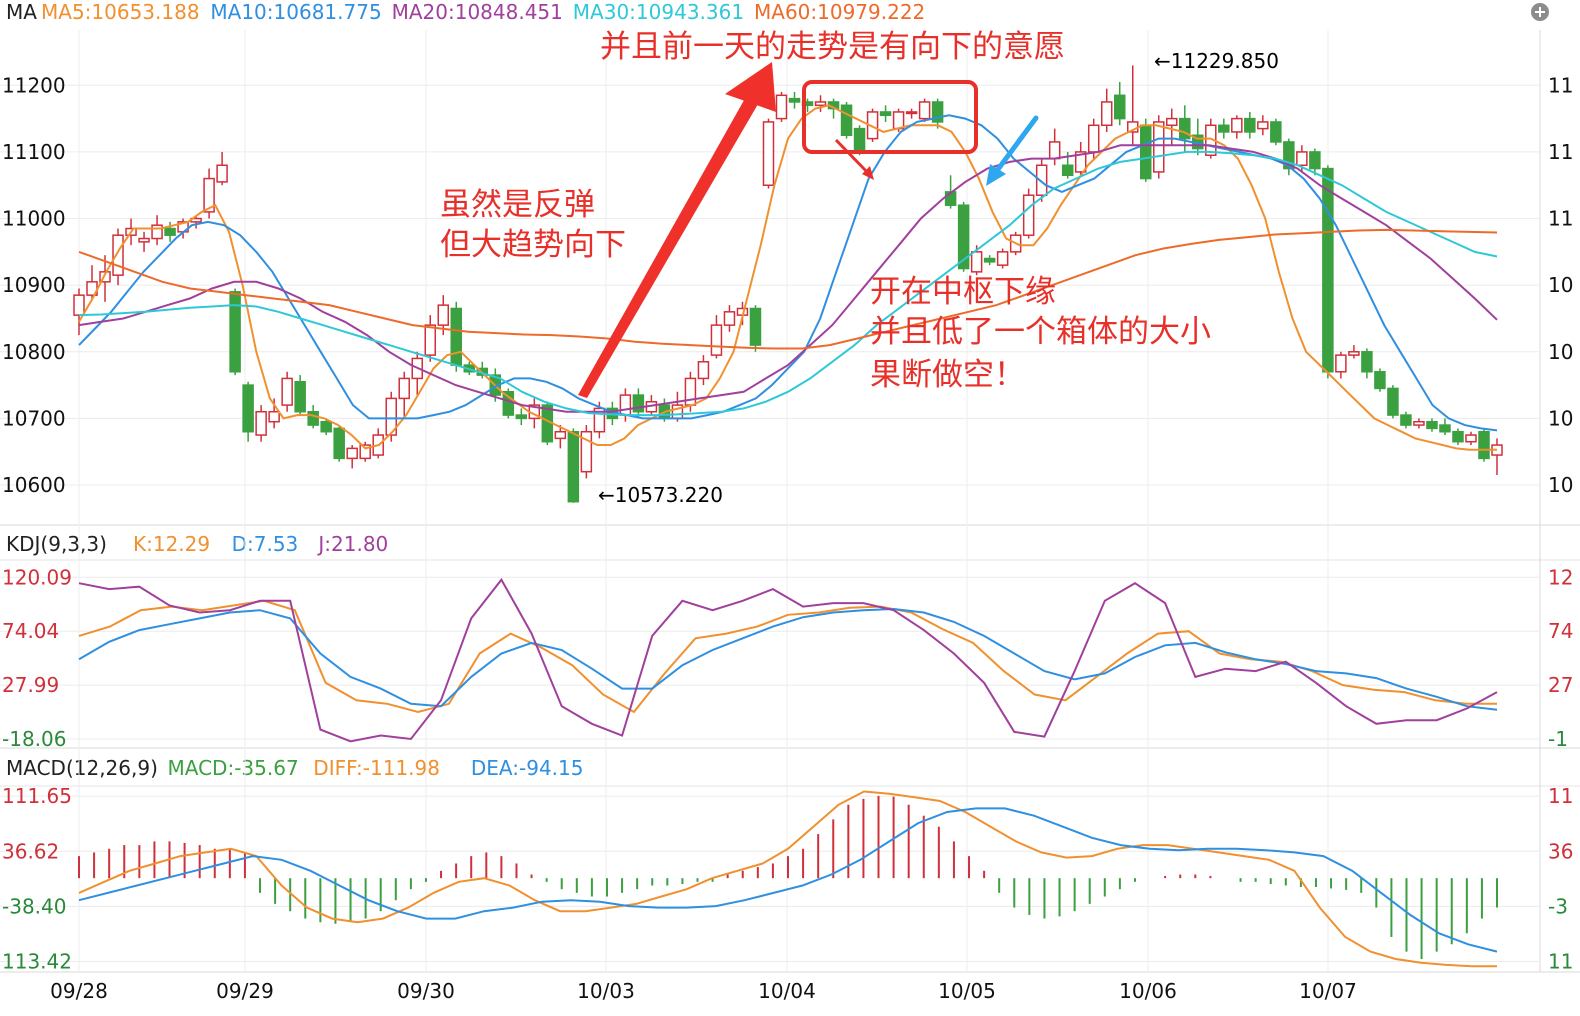 The height and width of the screenshot is (1016, 1580). Describe the element at coordinates (34, 739) in the screenshot. I see `kdj-tick-label: -18.06` at that location.